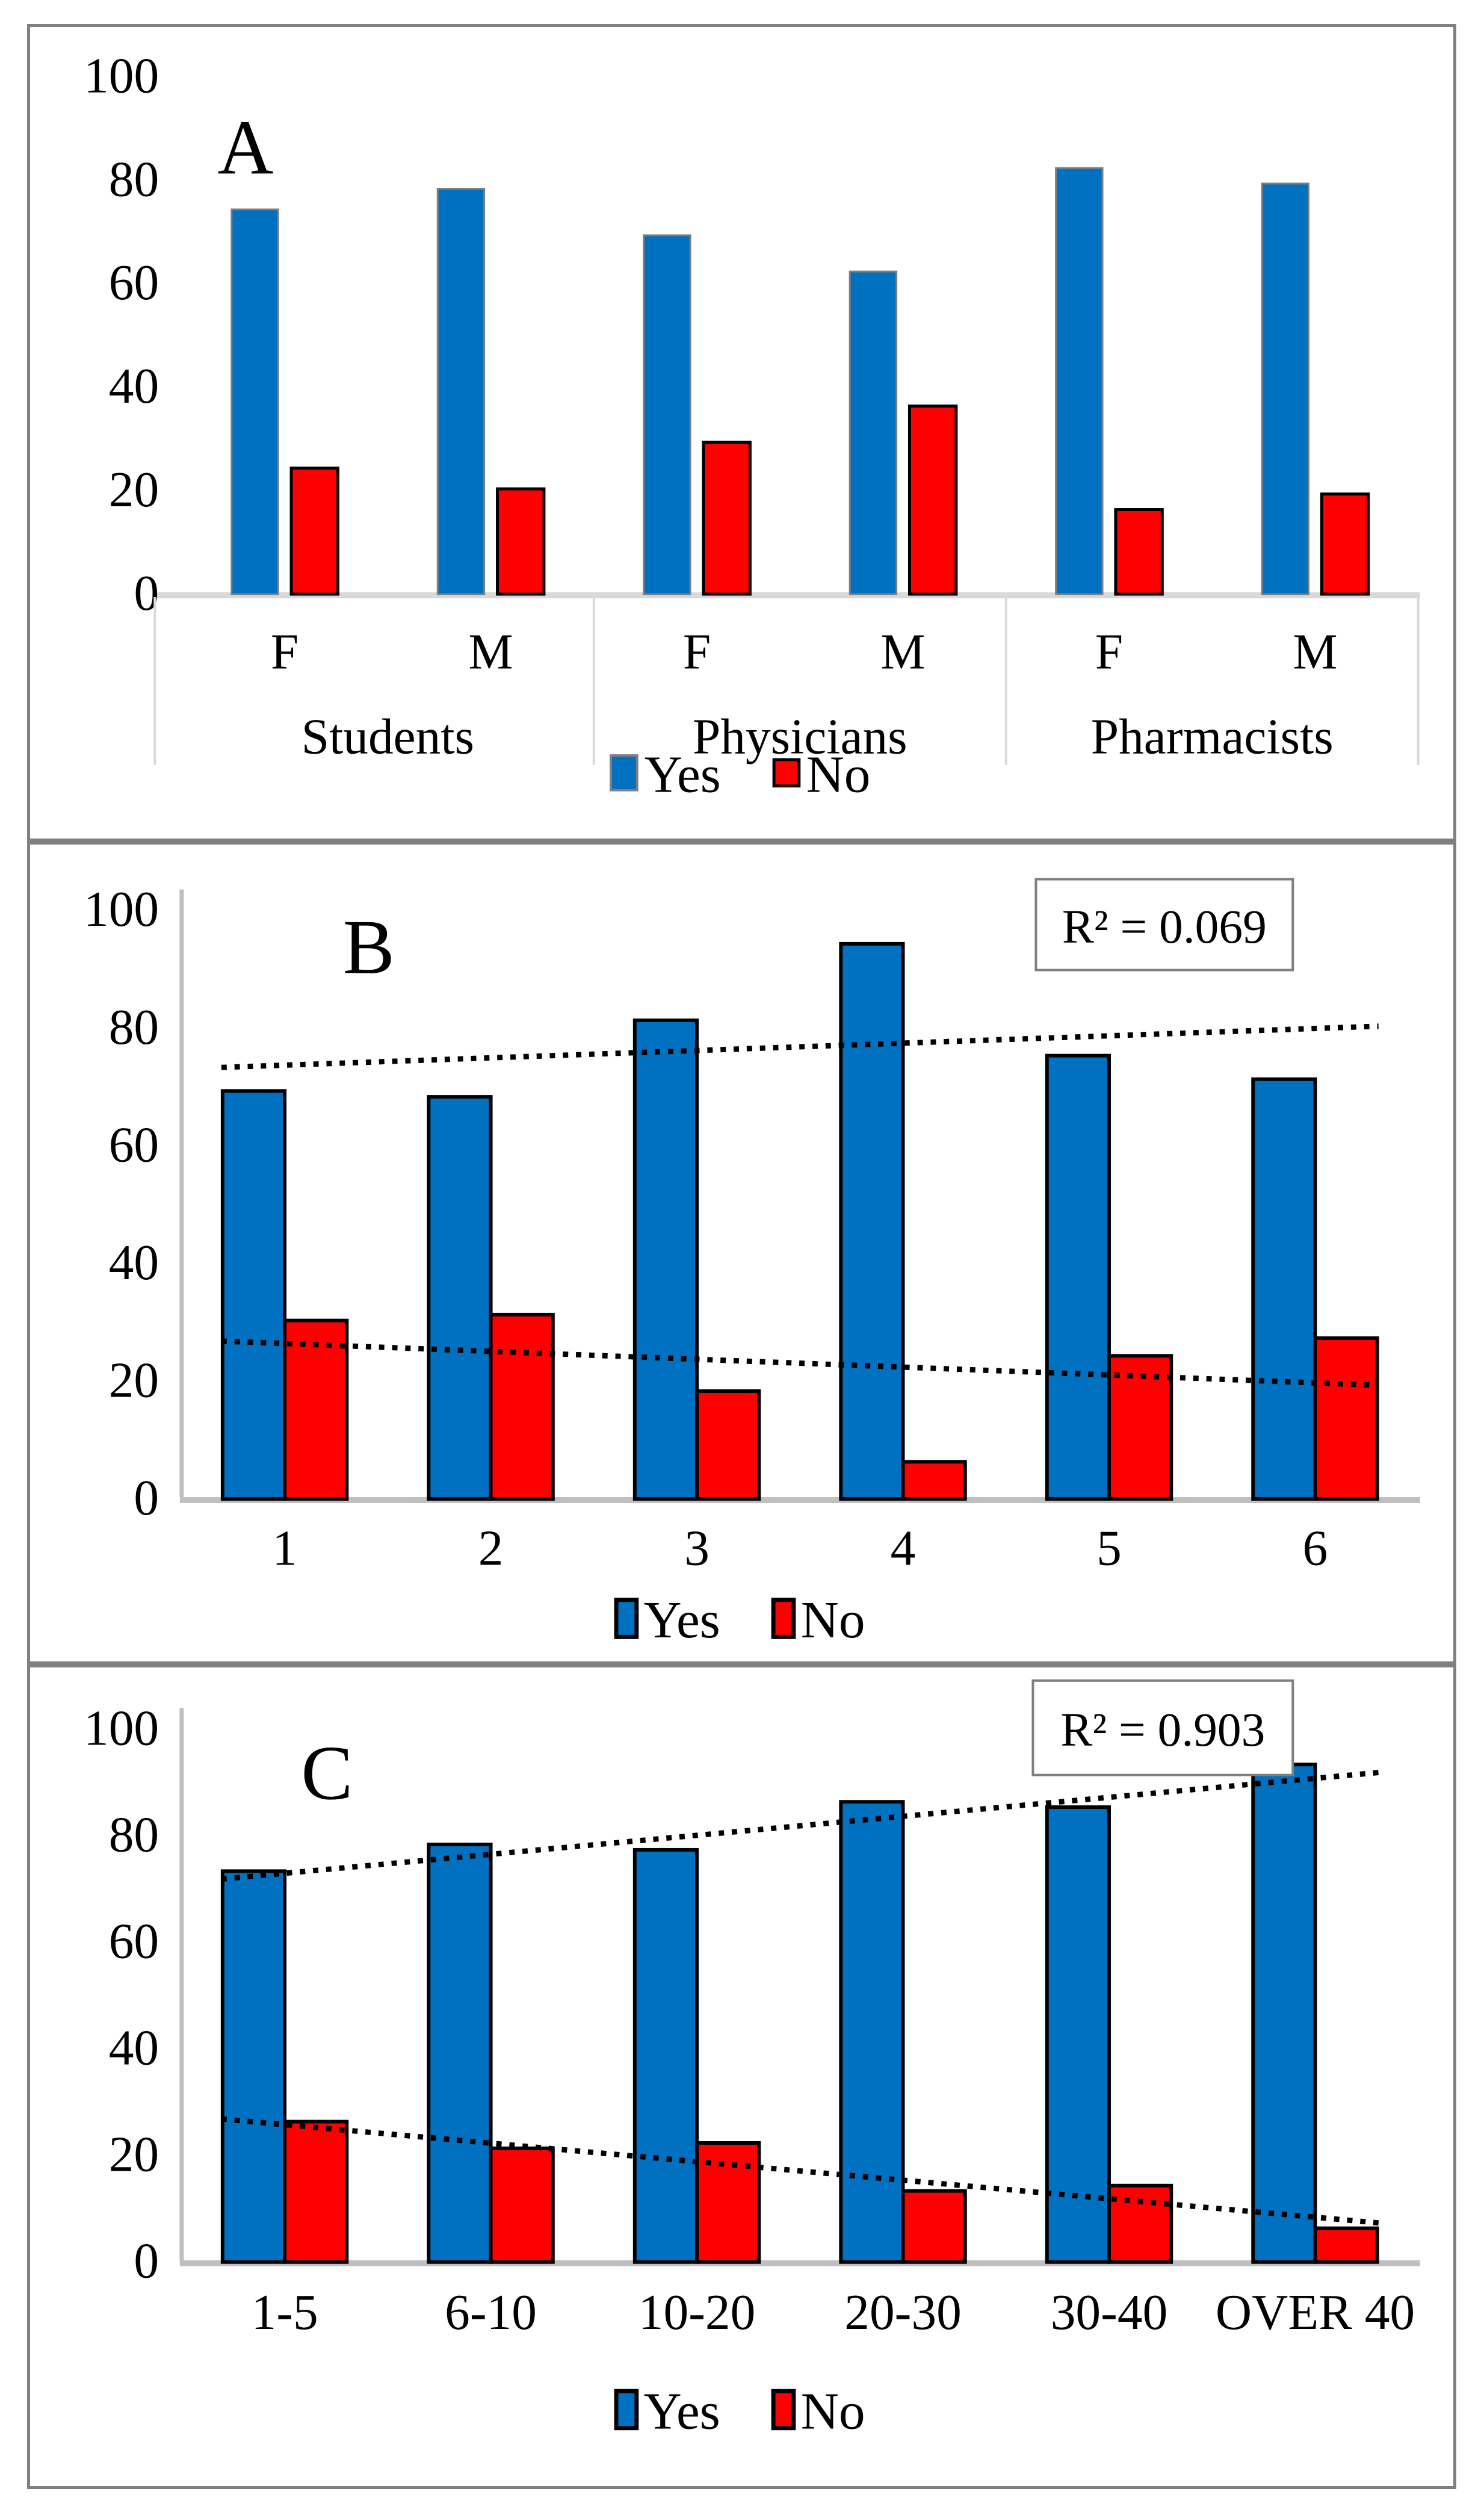  What do you see at coordinates (134, 2155) in the screenshot?
I see `chart-C-ytick-20: 20` at bounding box center [134, 2155].